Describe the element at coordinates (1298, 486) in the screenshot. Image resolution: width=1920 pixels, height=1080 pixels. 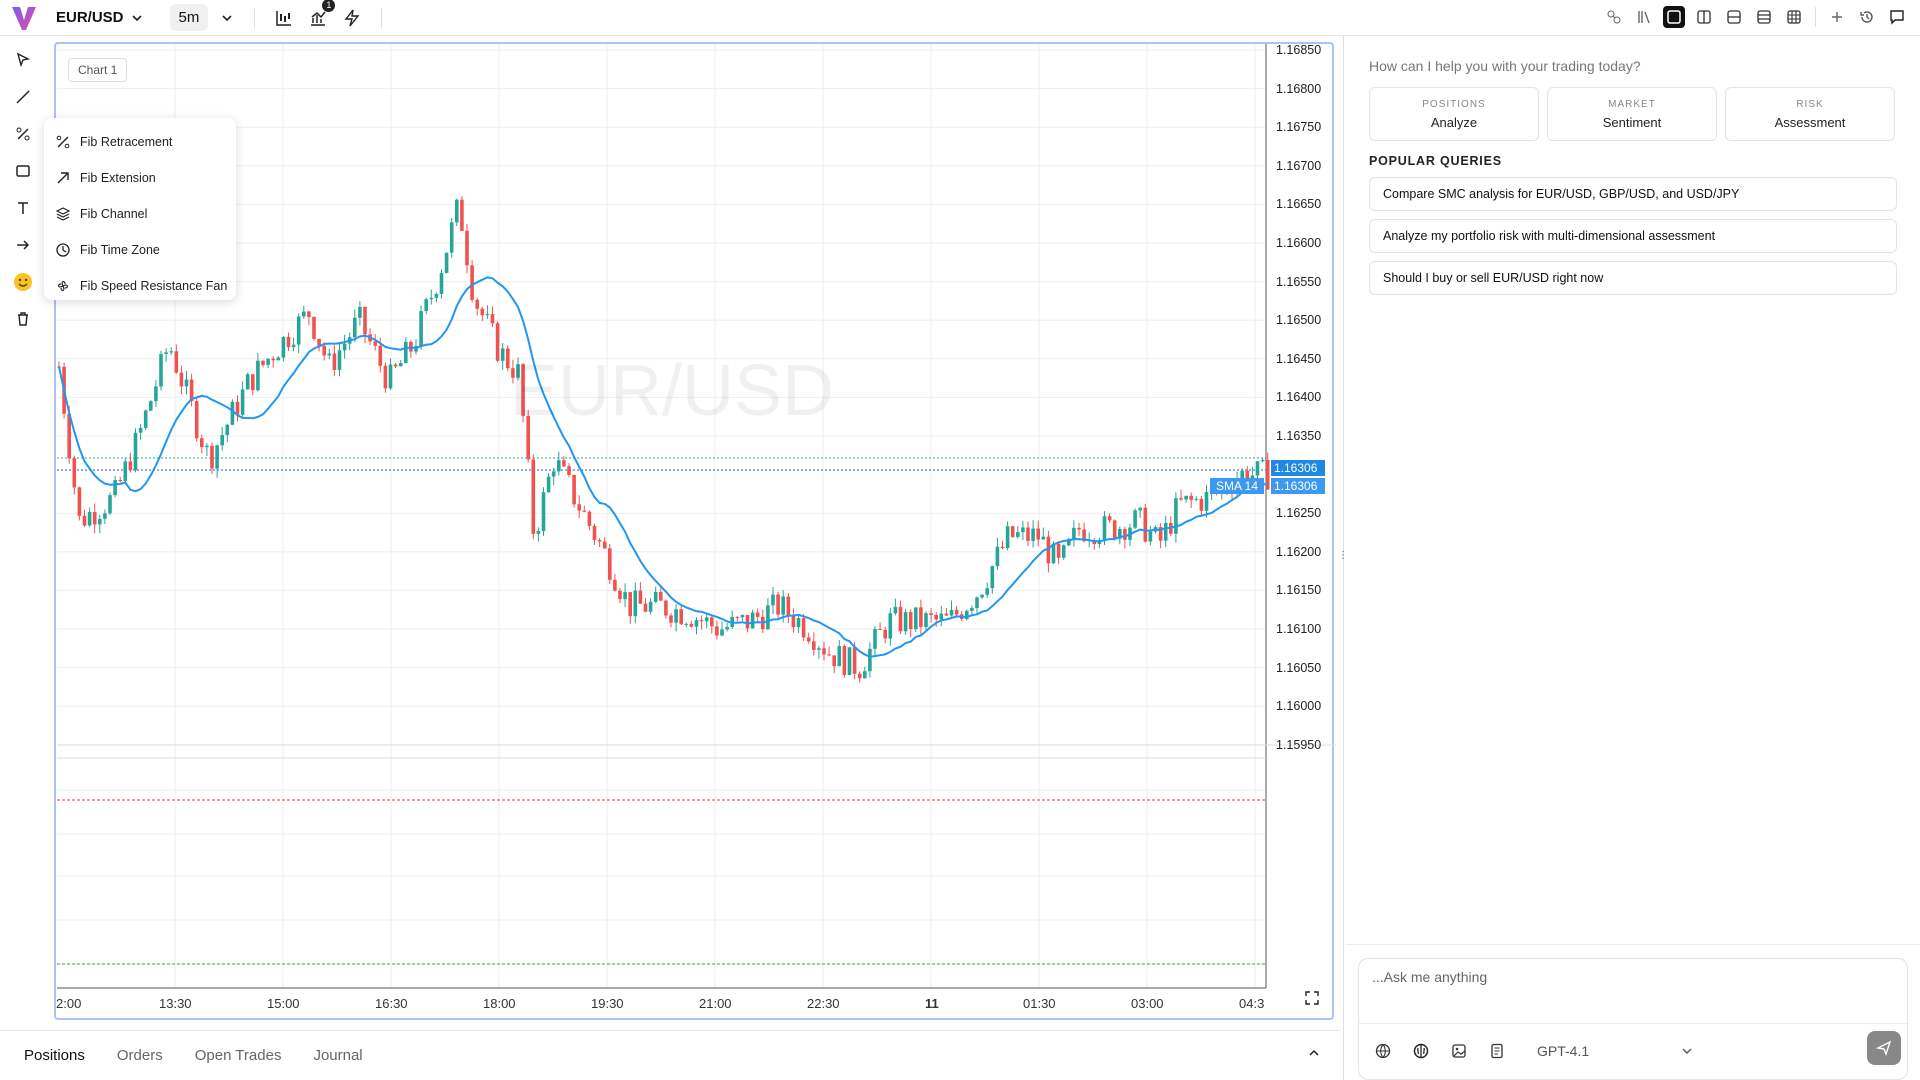
I see `sma-value-tag: 1.16306` at that location.